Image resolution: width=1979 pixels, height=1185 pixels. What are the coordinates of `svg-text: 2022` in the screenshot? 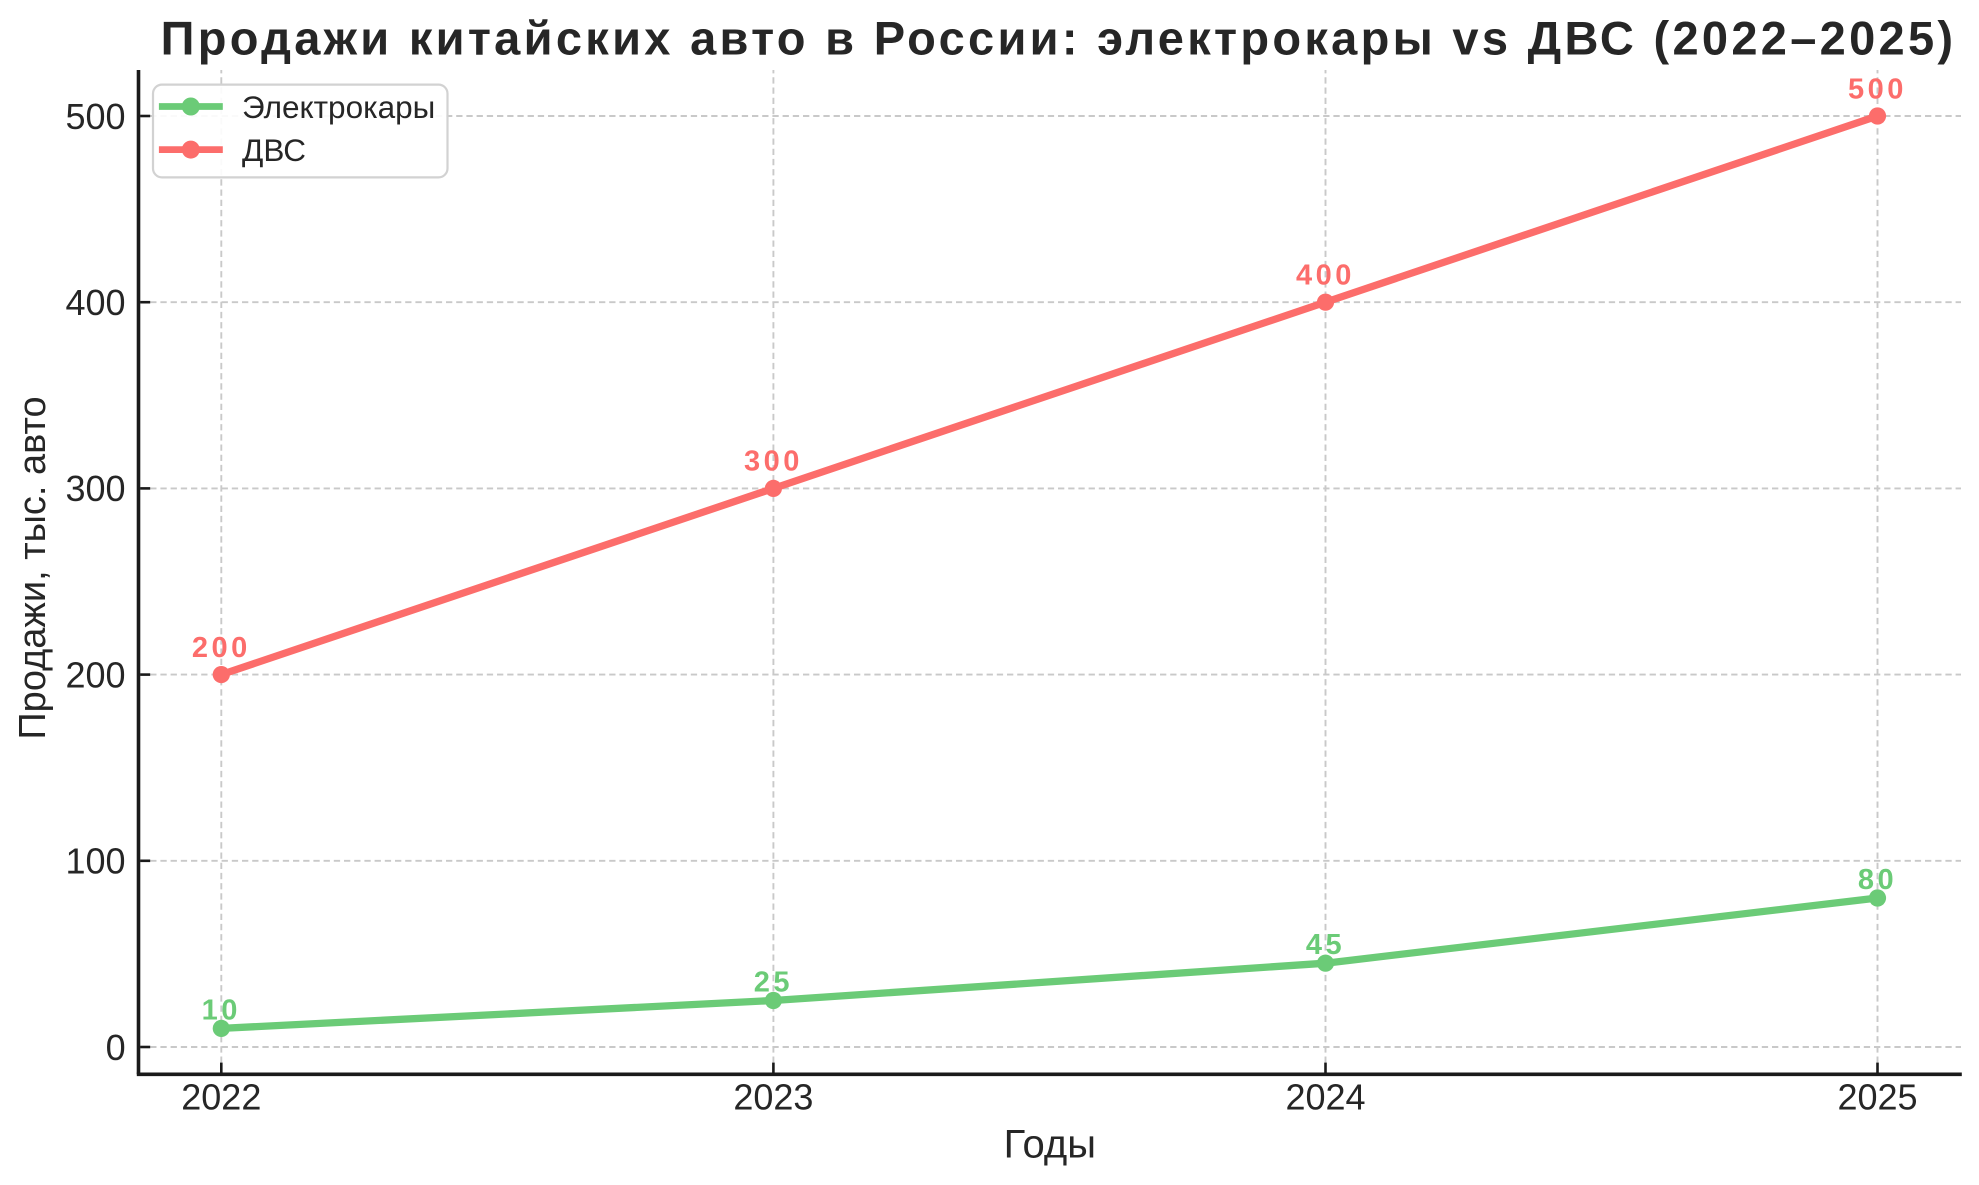 It's located at (221, 1097).